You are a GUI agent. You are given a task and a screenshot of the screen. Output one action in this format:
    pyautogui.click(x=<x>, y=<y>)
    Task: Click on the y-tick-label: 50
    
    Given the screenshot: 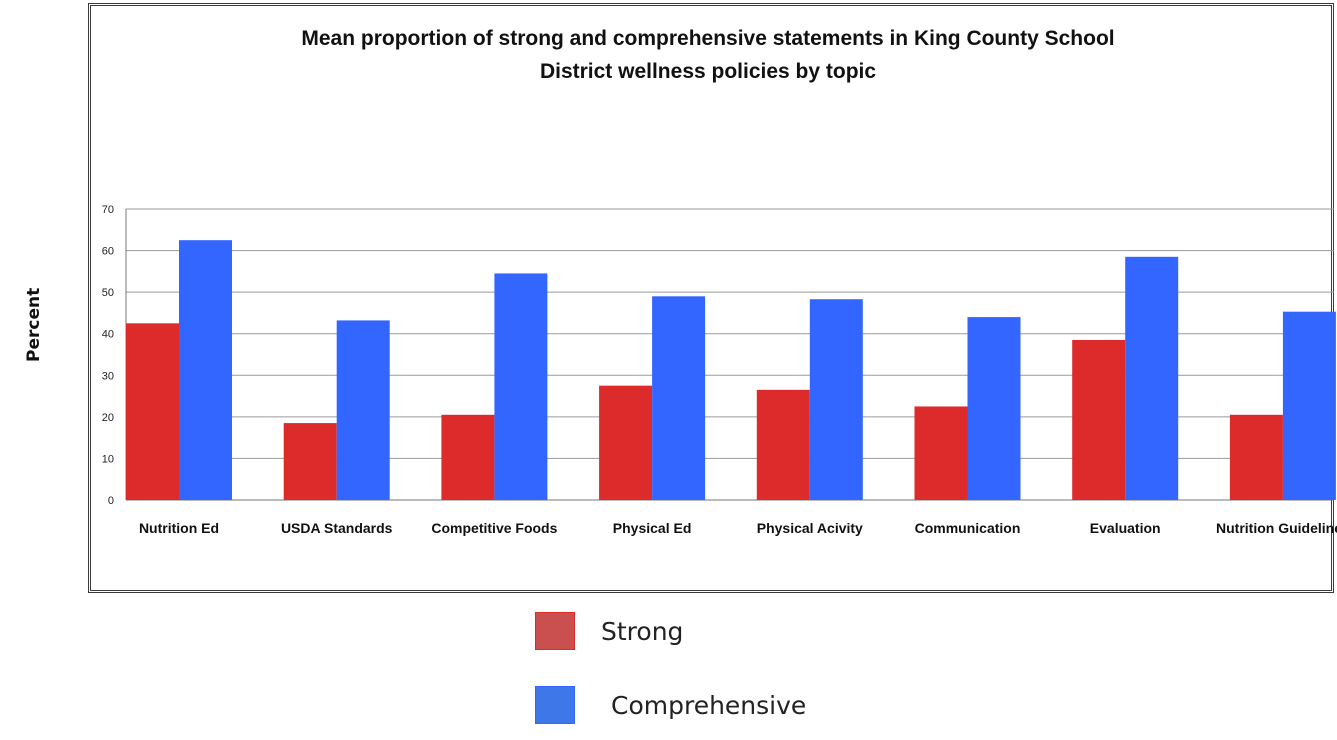 What is the action you would take?
    pyautogui.click(x=108, y=293)
    